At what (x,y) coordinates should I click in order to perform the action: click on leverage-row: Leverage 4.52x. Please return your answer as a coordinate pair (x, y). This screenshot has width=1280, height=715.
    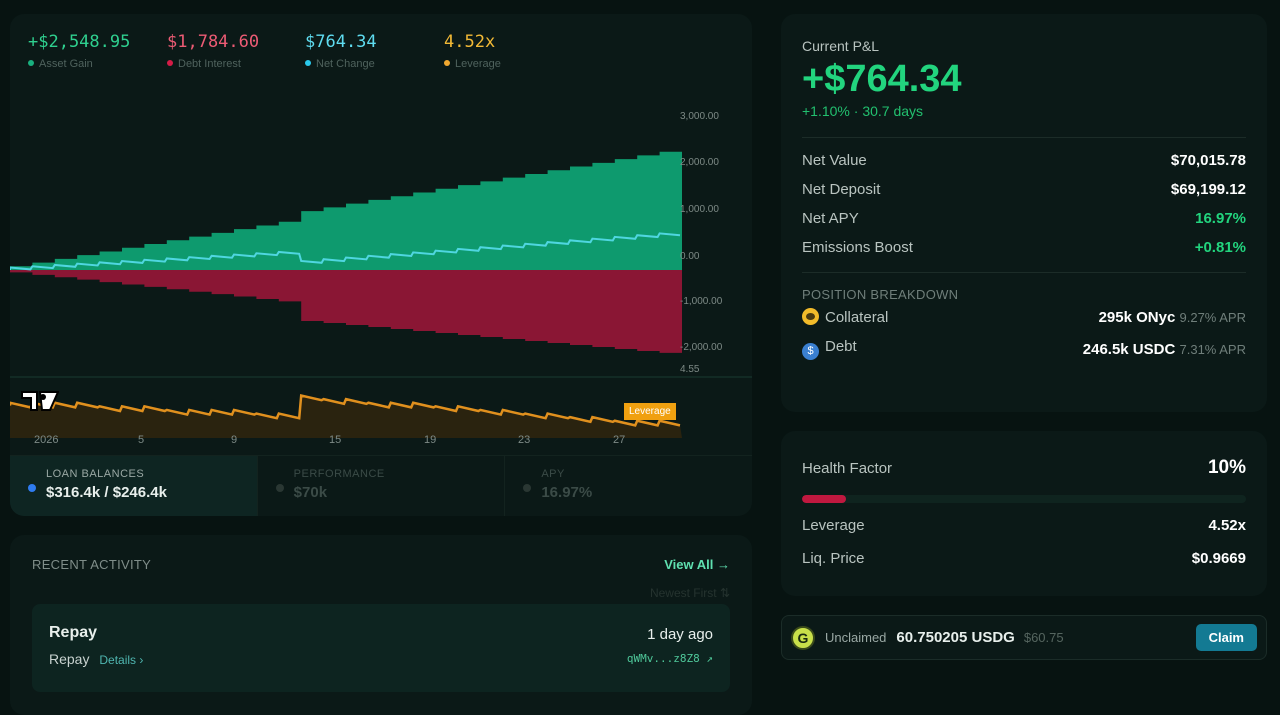
    Looking at the image, I should click on (1024, 525).